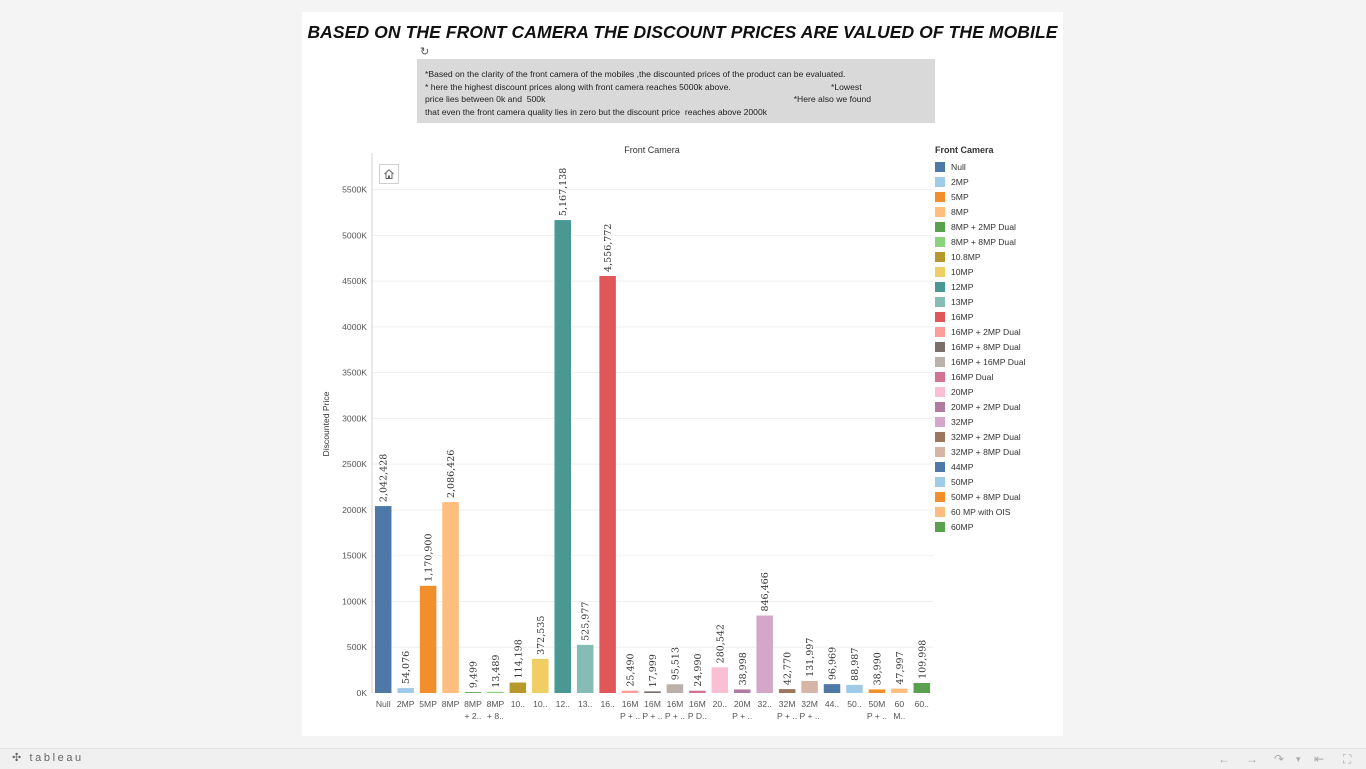  Describe the element at coordinates (960, 211) in the screenshot. I see `legend-label: 8MP` at that location.